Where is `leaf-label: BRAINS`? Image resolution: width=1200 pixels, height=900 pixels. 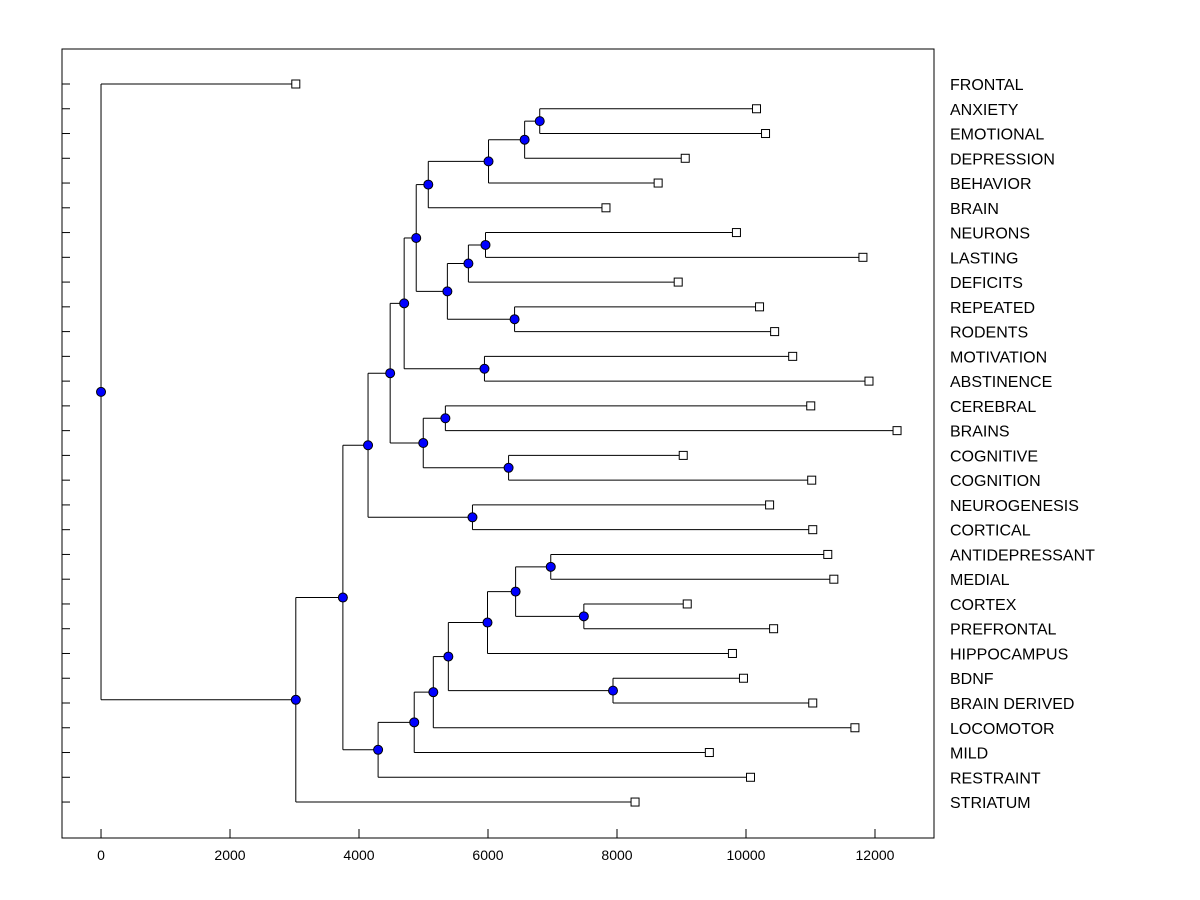
leaf-label: BRAINS is located at coordinates (980, 432).